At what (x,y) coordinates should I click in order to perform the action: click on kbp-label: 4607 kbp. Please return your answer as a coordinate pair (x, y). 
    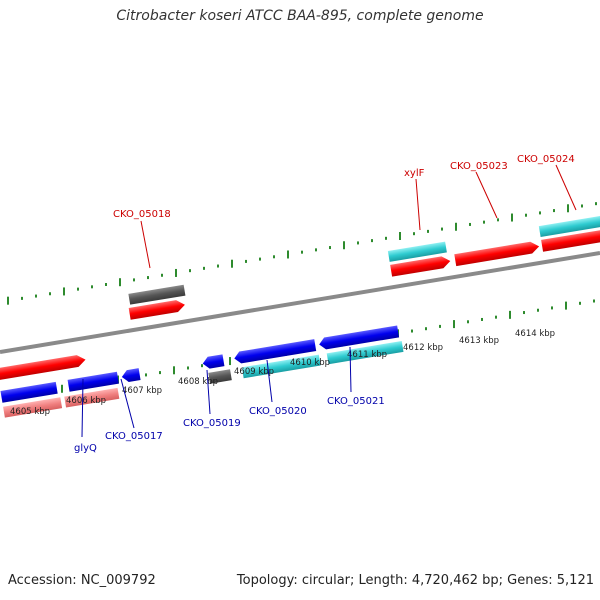
    Looking at the image, I should click on (142, 391).